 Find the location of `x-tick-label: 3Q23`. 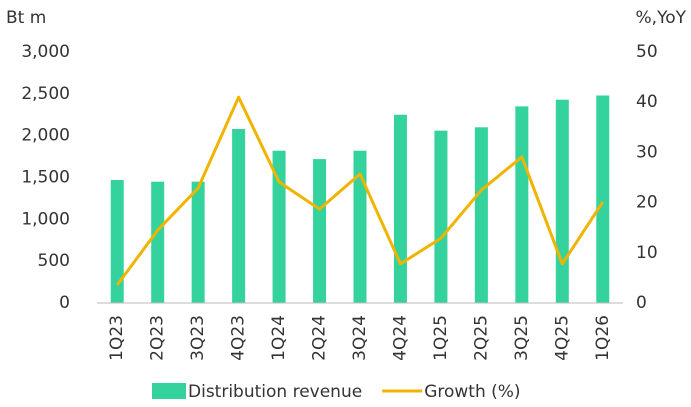

x-tick-label: 3Q23 is located at coordinates (198, 338).